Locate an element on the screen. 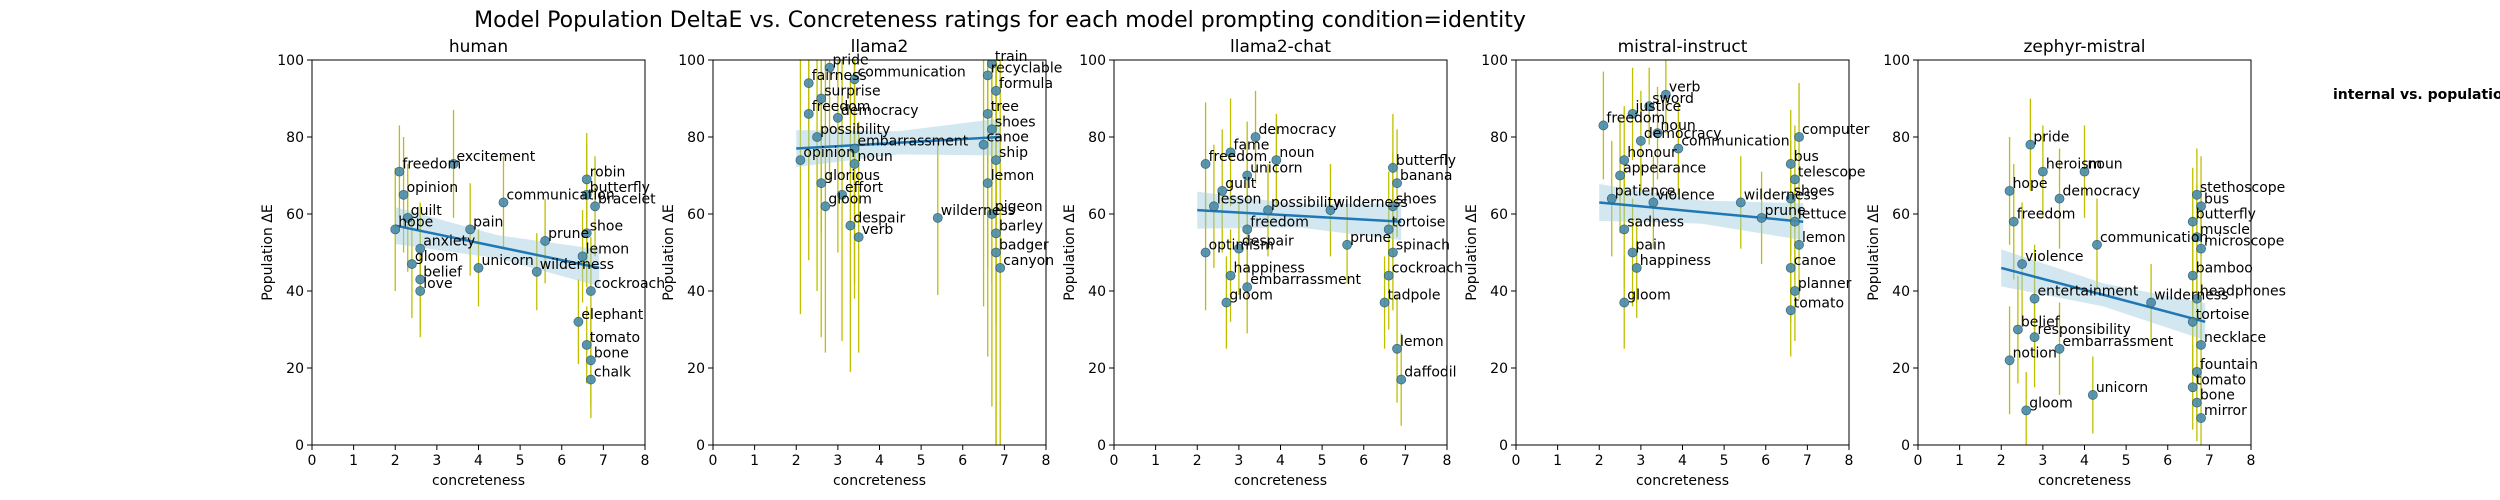 This screenshot has height=500, width=2500. point-label: pride is located at coordinates (851, 61).